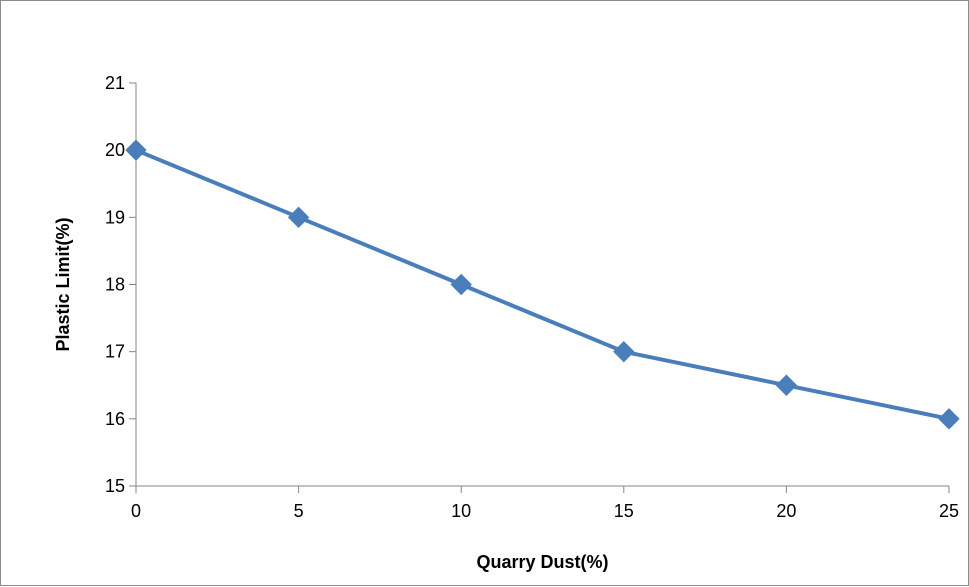 The width and height of the screenshot is (969, 587). What do you see at coordinates (115, 217) in the screenshot?
I see `y-tick-label: 19` at bounding box center [115, 217].